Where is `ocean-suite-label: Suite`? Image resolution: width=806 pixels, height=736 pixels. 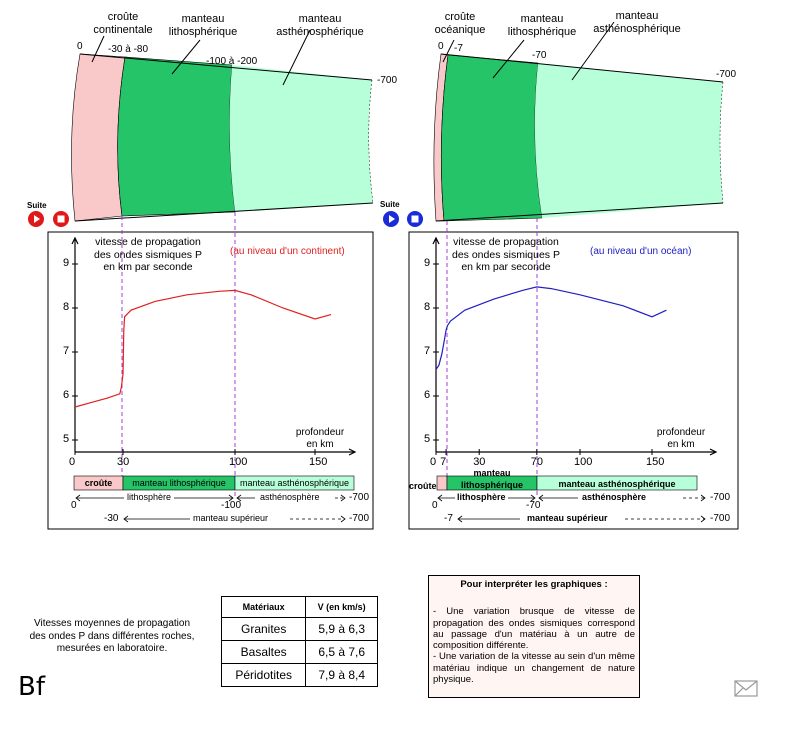 ocean-suite-label: Suite is located at coordinates (390, 204).